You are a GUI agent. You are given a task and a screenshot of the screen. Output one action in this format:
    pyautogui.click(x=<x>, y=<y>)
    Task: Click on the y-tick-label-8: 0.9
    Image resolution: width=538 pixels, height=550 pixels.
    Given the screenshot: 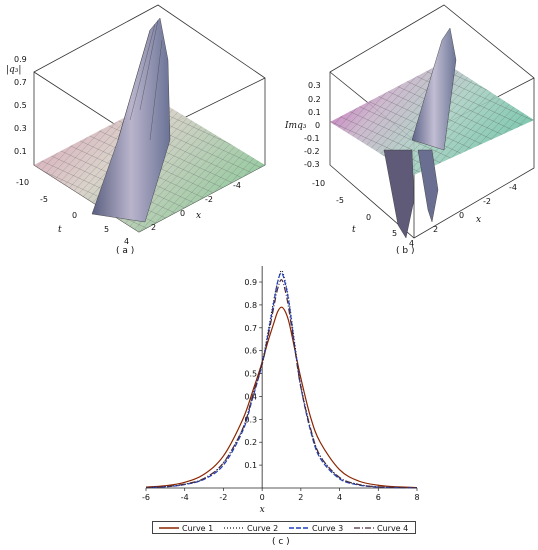 What is the action you would take?
    pyautogui.click(x=250, y=282)
    